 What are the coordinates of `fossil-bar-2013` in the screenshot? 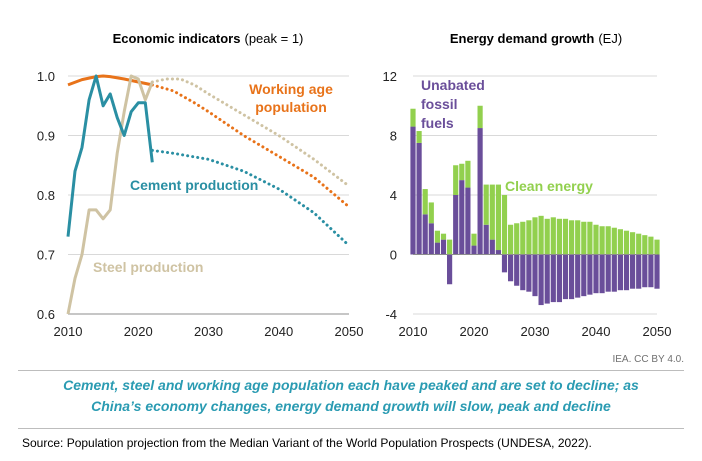 It's located at (431, 239).